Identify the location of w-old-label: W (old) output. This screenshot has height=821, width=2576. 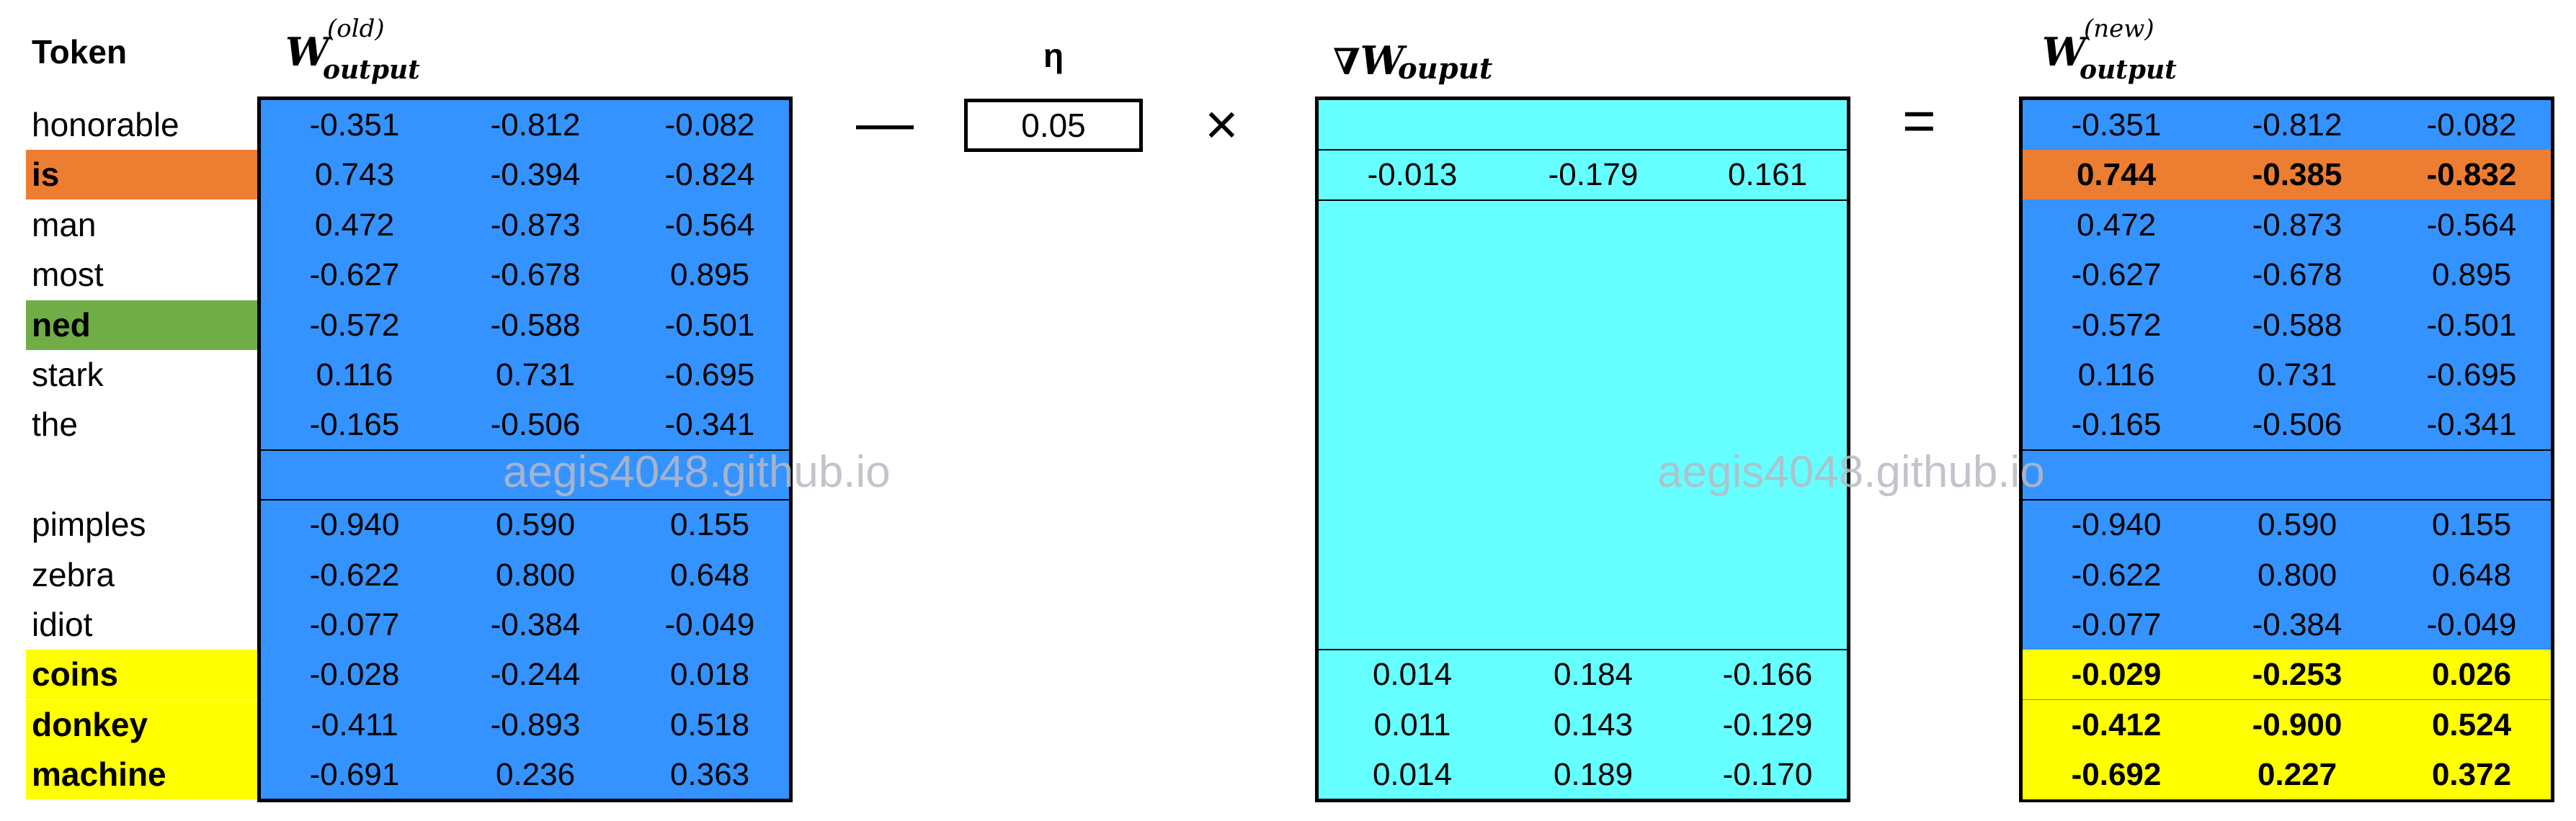
(352, 49).